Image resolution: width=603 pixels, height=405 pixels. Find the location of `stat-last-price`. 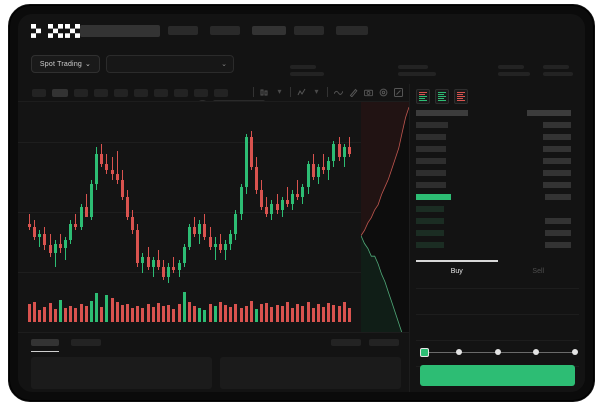

stat-last-price is located at coordinates (307, 72).